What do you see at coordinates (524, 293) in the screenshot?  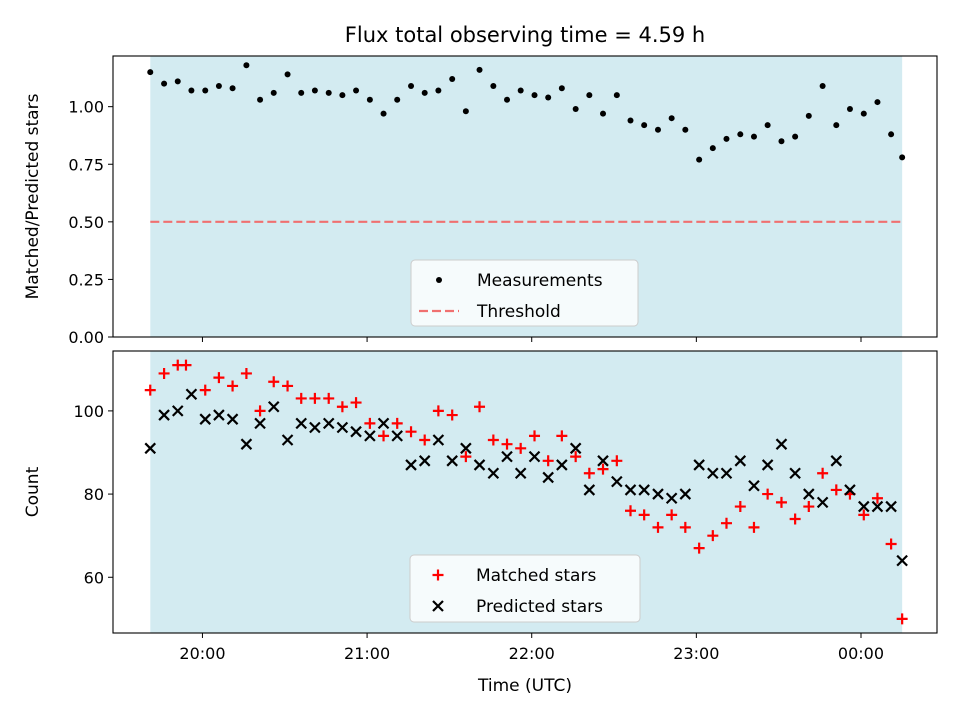 I see `top-legend: Measurements Threshold` at bounding box center [524, 293].